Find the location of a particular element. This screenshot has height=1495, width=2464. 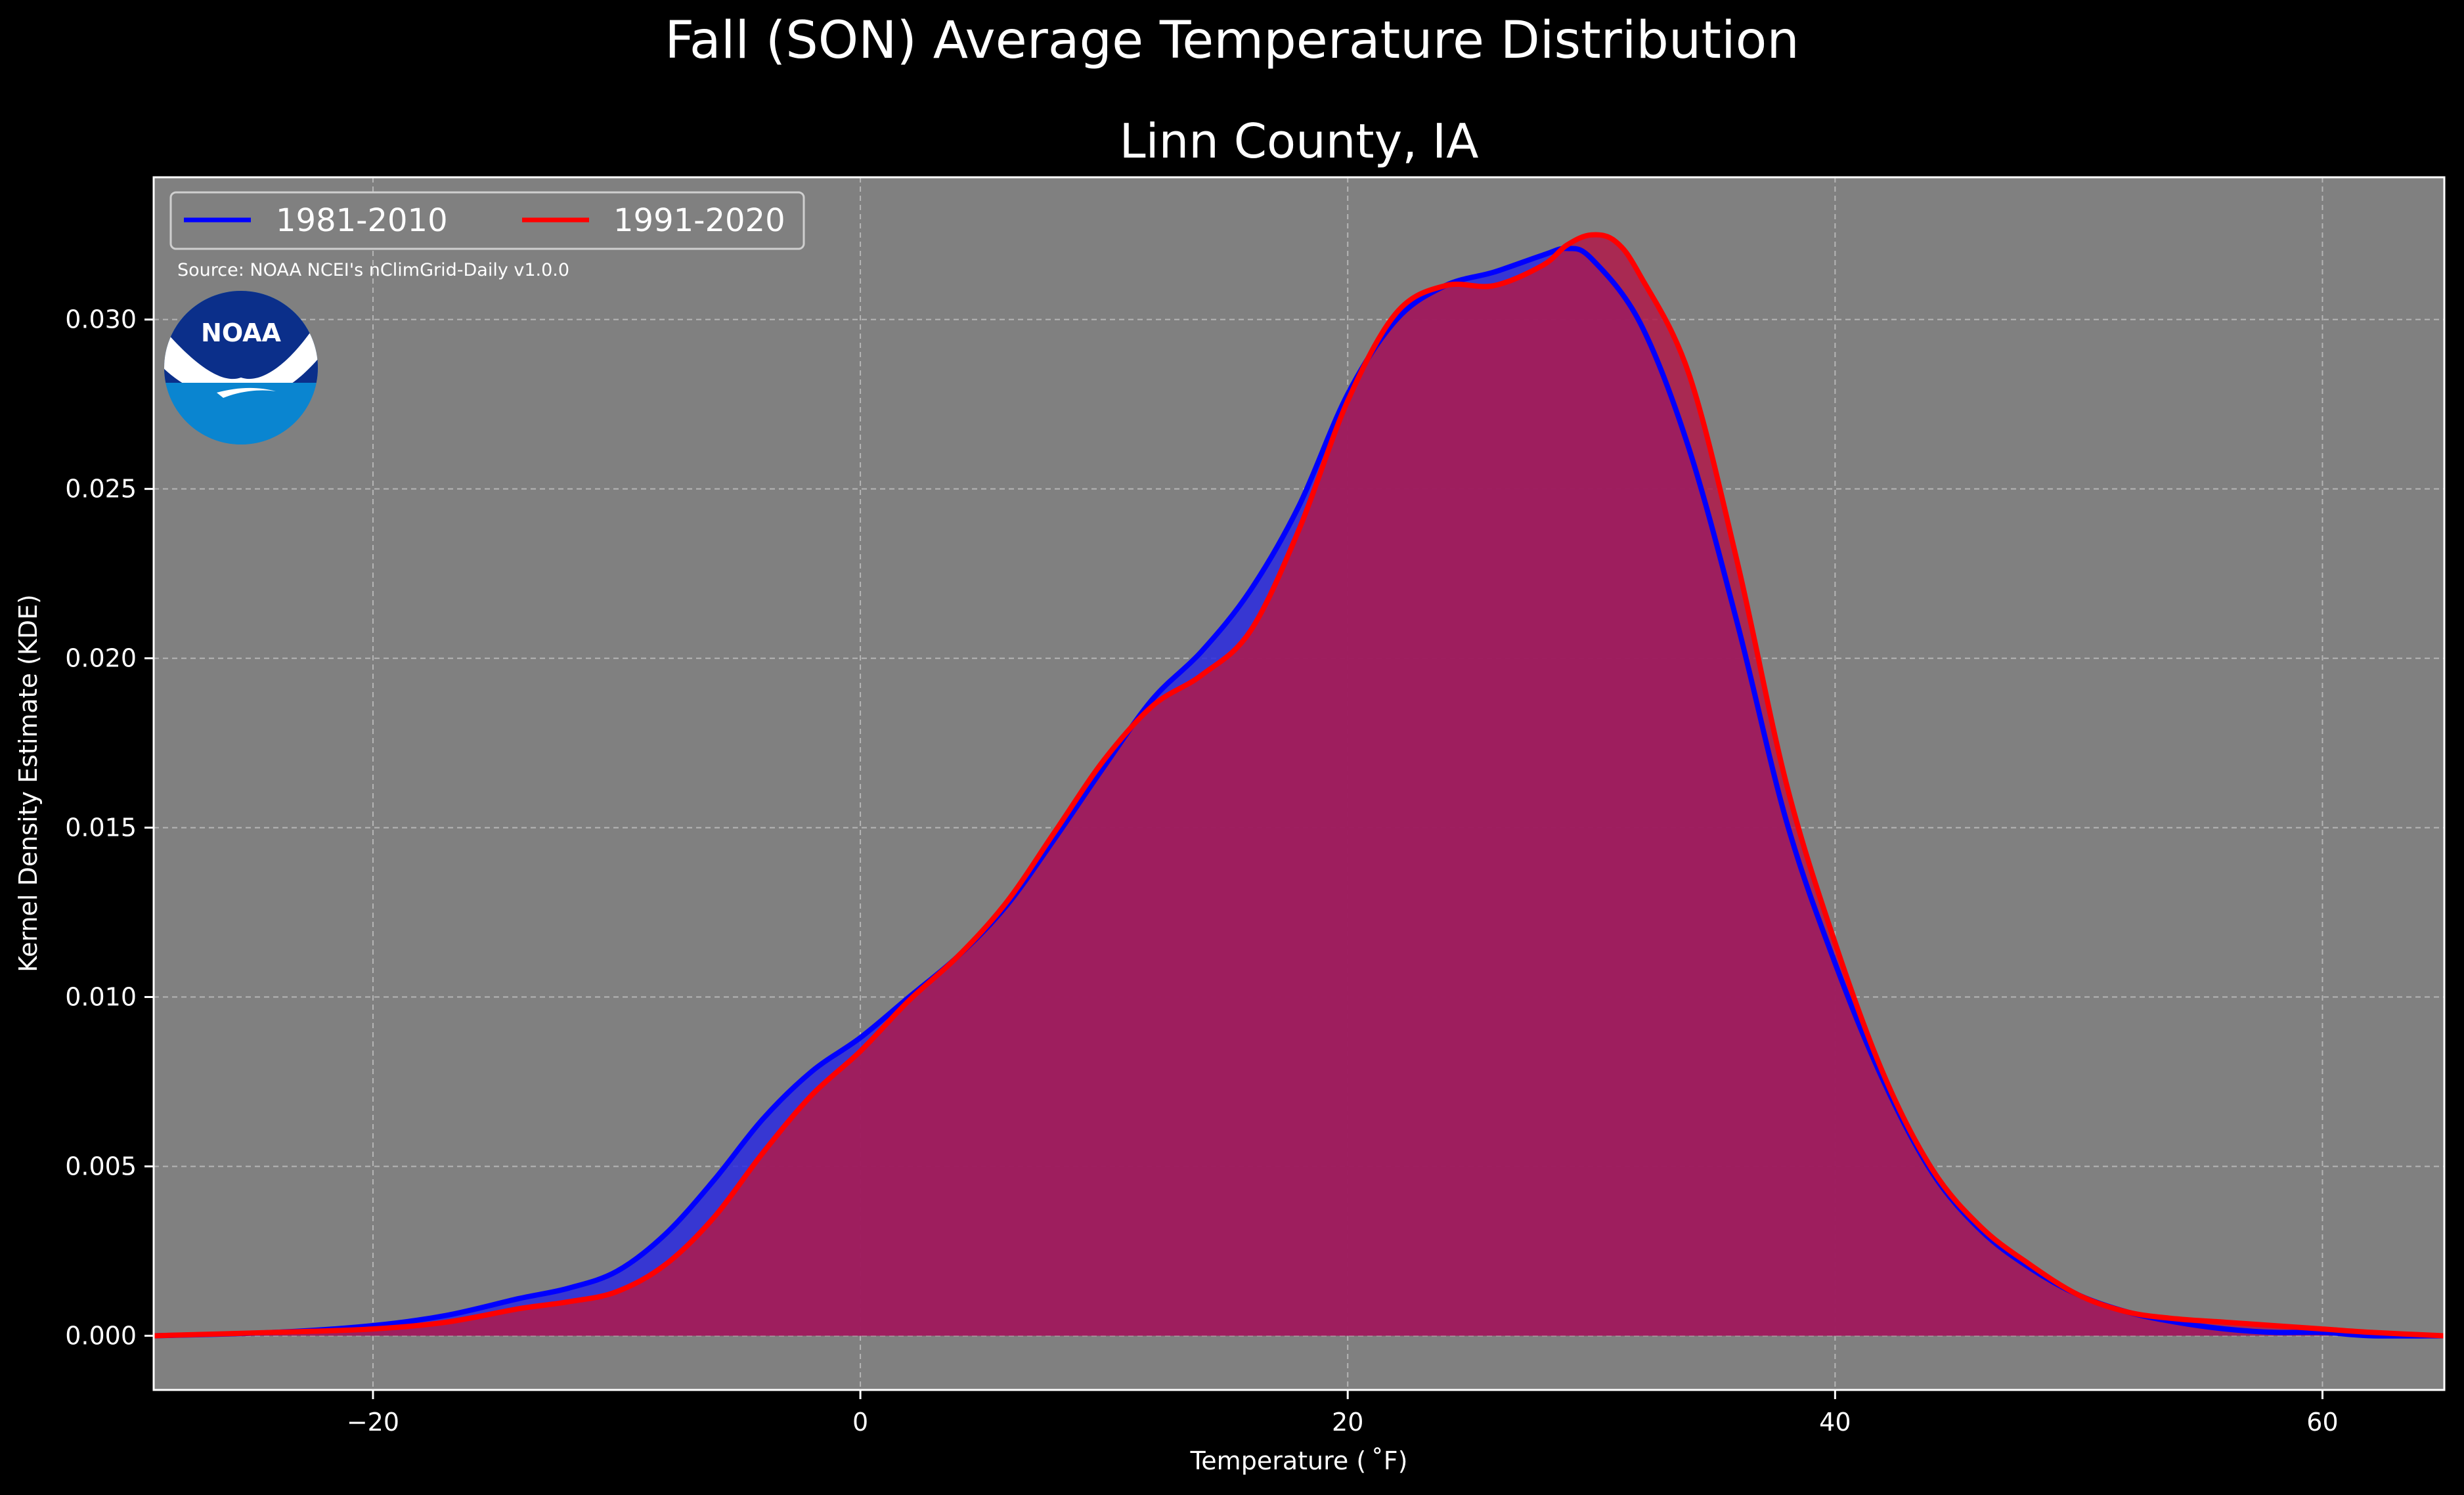

x-tick-label: 0 is located at coordinates (860, 1422).